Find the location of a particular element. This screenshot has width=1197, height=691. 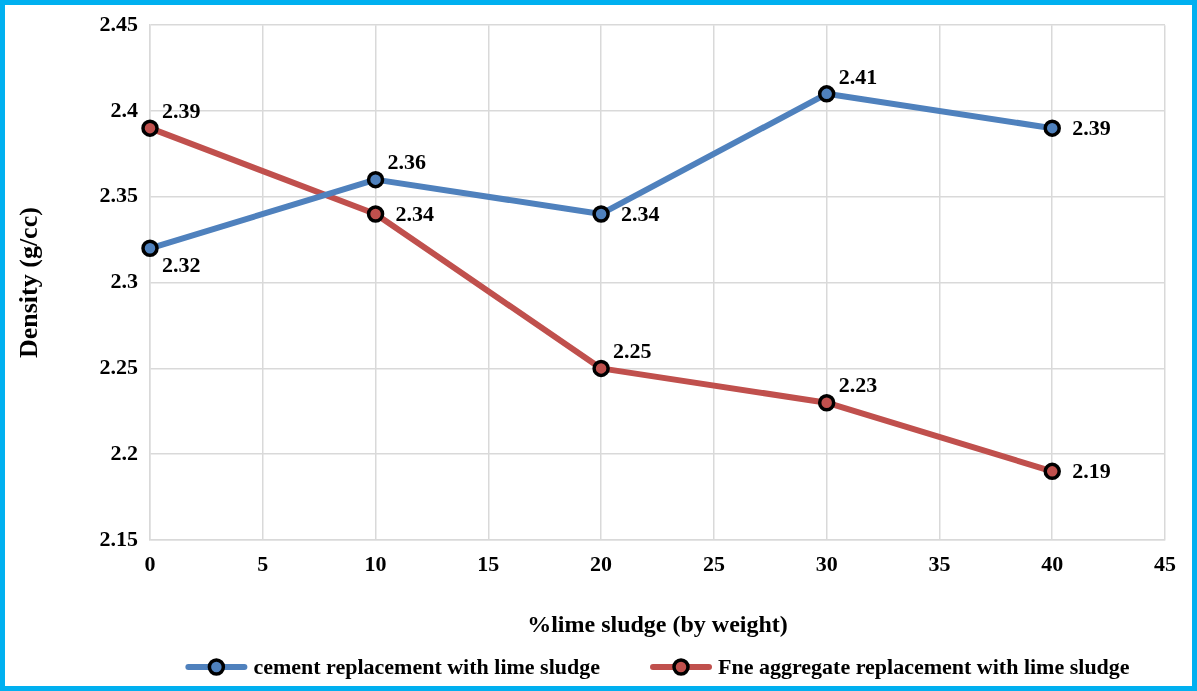

data-label: 2.32 is located at coordinates (181, 264).